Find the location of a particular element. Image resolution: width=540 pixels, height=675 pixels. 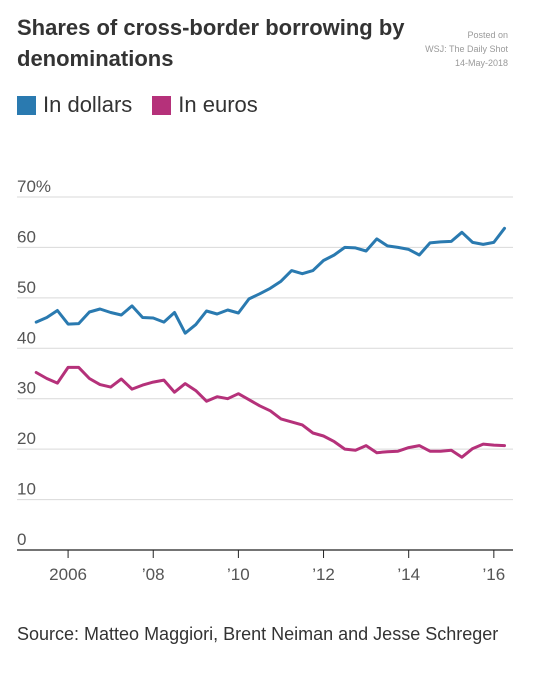

legend-item-euros: In euros is located at coordinates (205, 105).